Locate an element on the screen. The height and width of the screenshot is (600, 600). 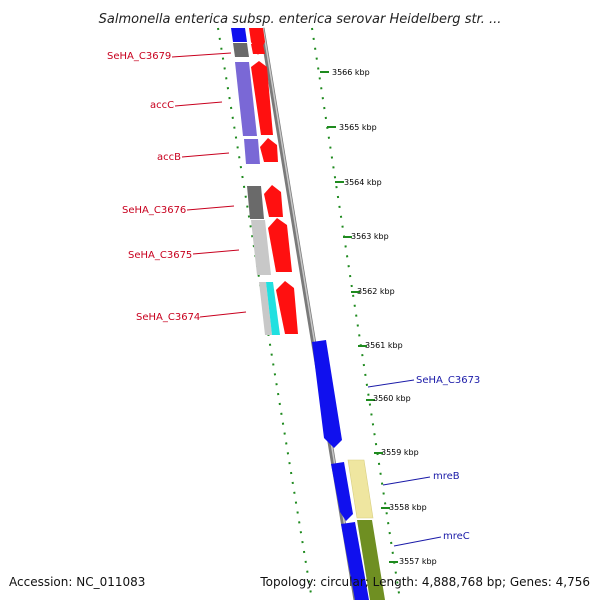
kbp-label: 3561 kbp is located at coordinates (384, 345).